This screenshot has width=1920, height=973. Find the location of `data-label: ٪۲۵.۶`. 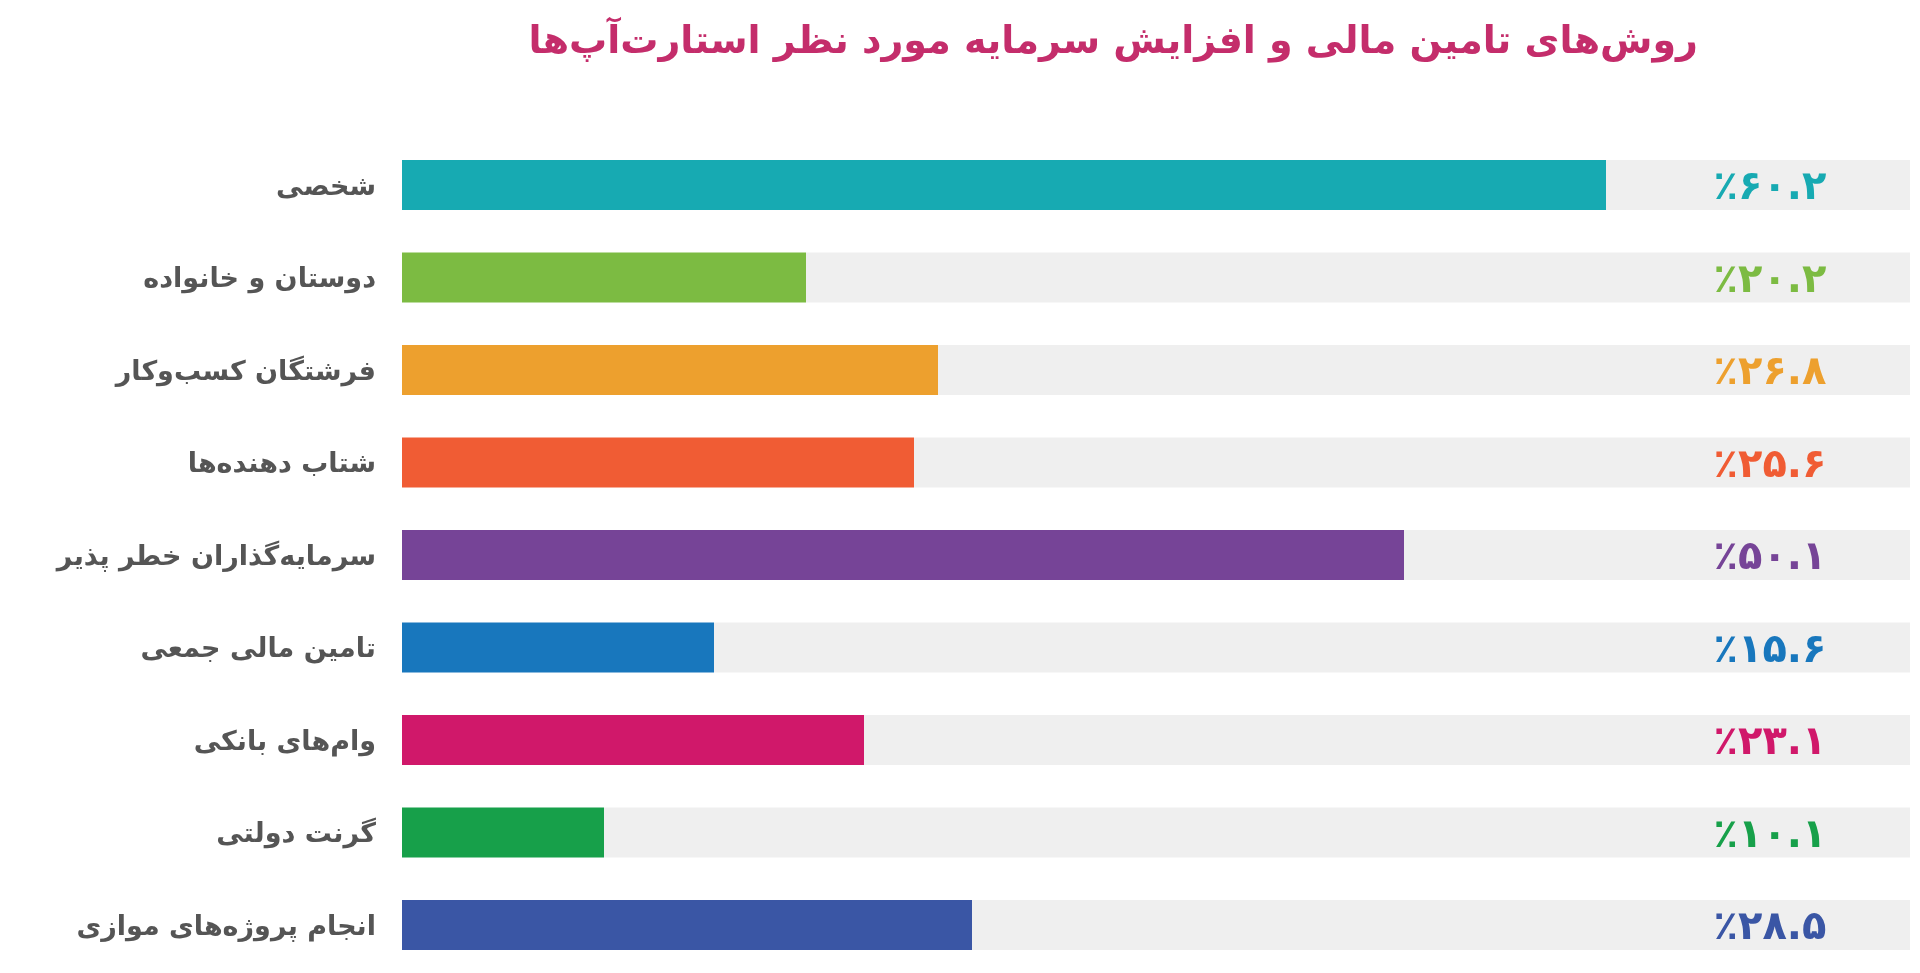

data-label: ٪۲۵.۶ is located at coordinates (1770, 462).